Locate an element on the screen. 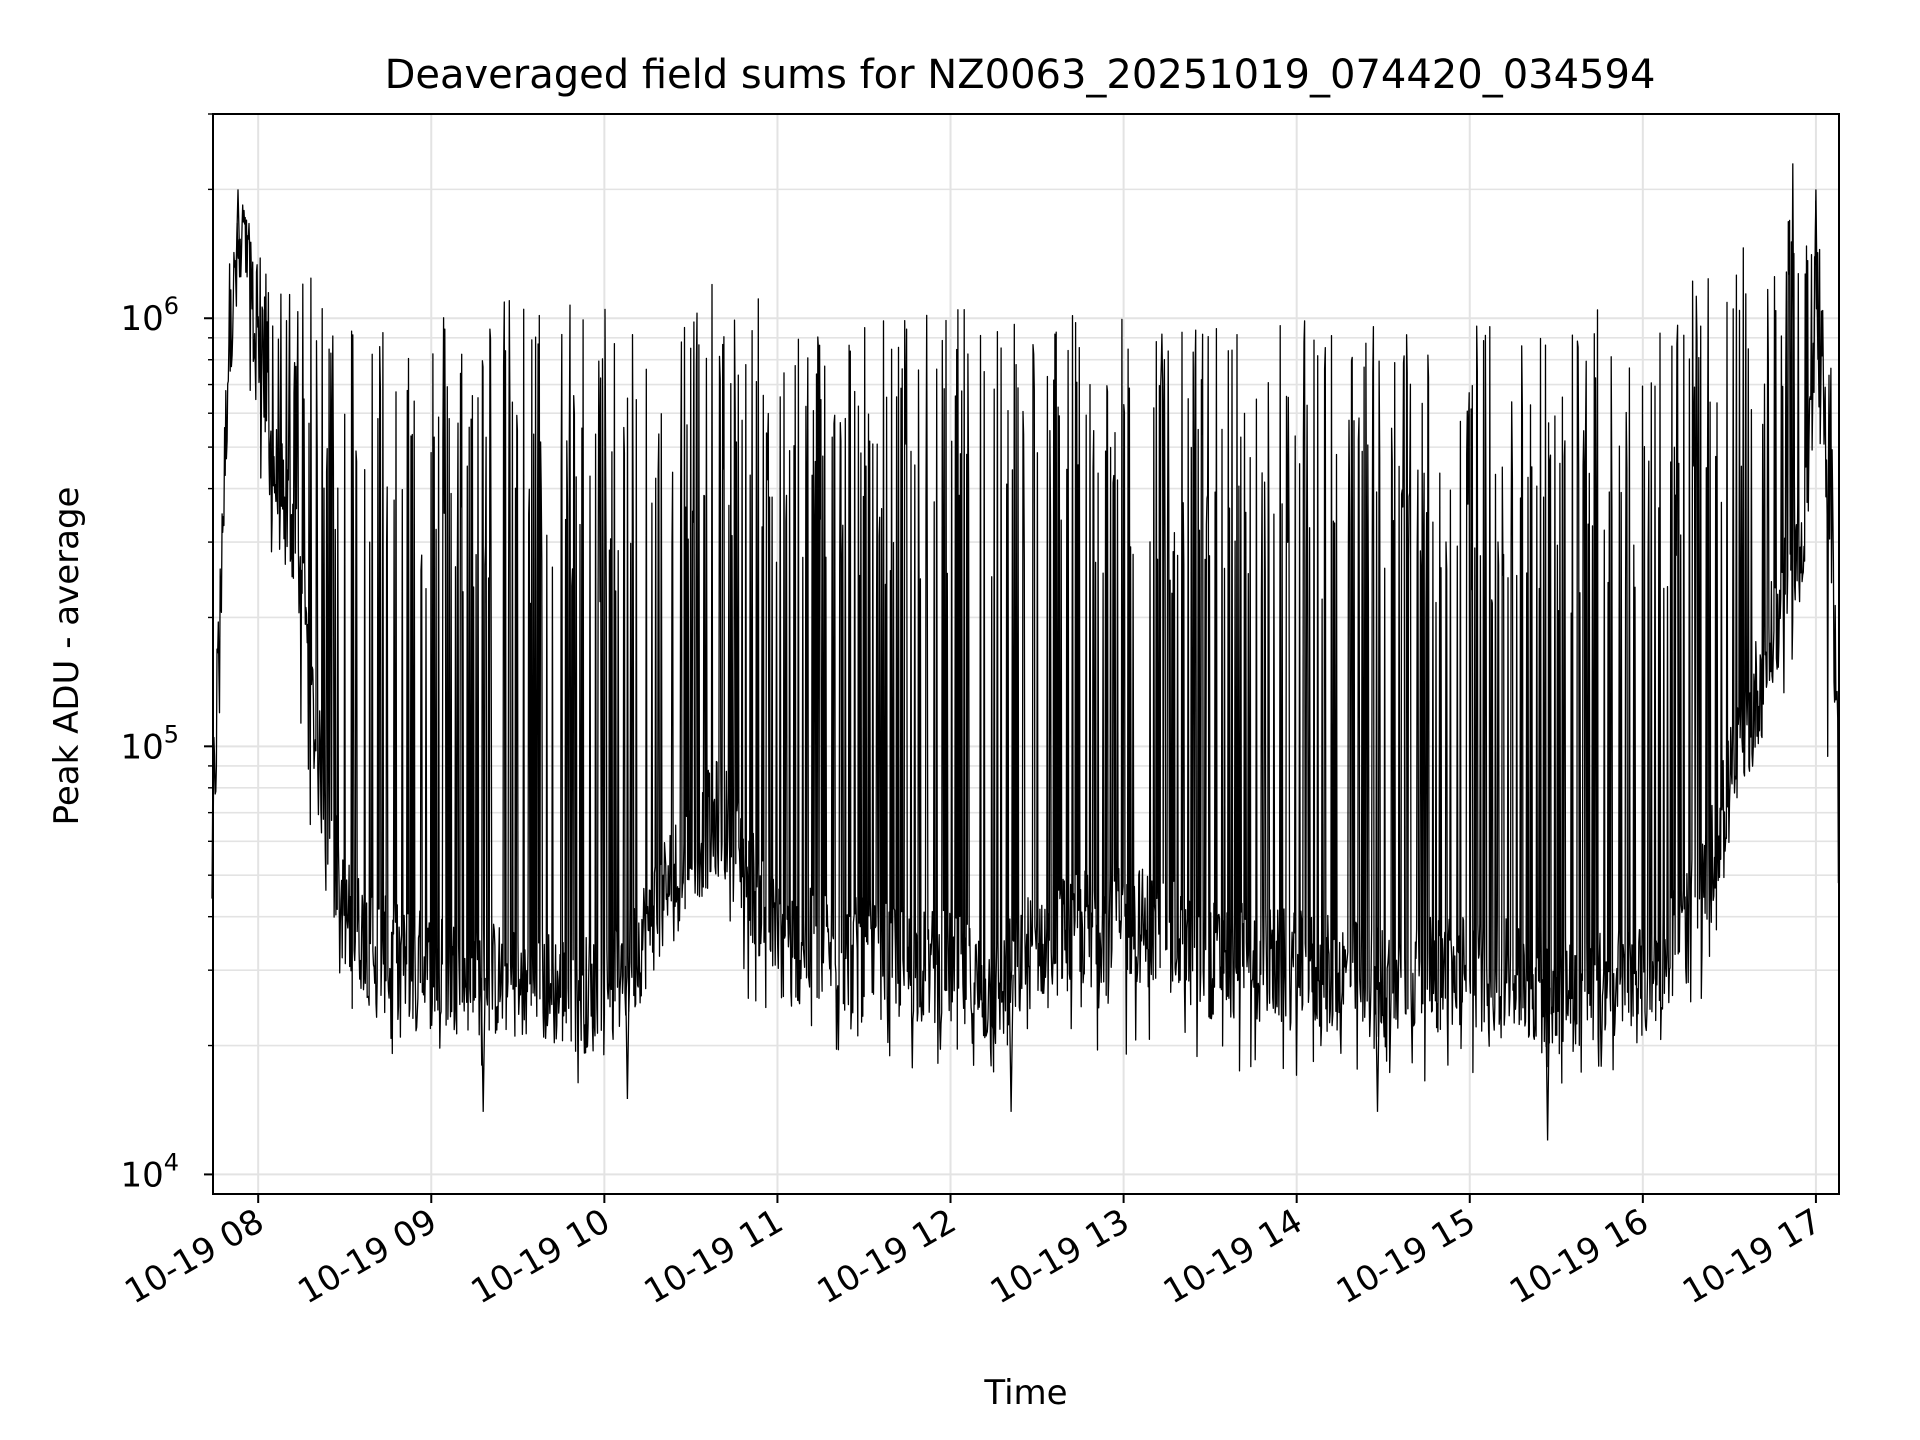 Image resolution: width=1920 pixels, height=1440 pixels. y-tick-label: 10⁵ is located at coordinates (149, 743).